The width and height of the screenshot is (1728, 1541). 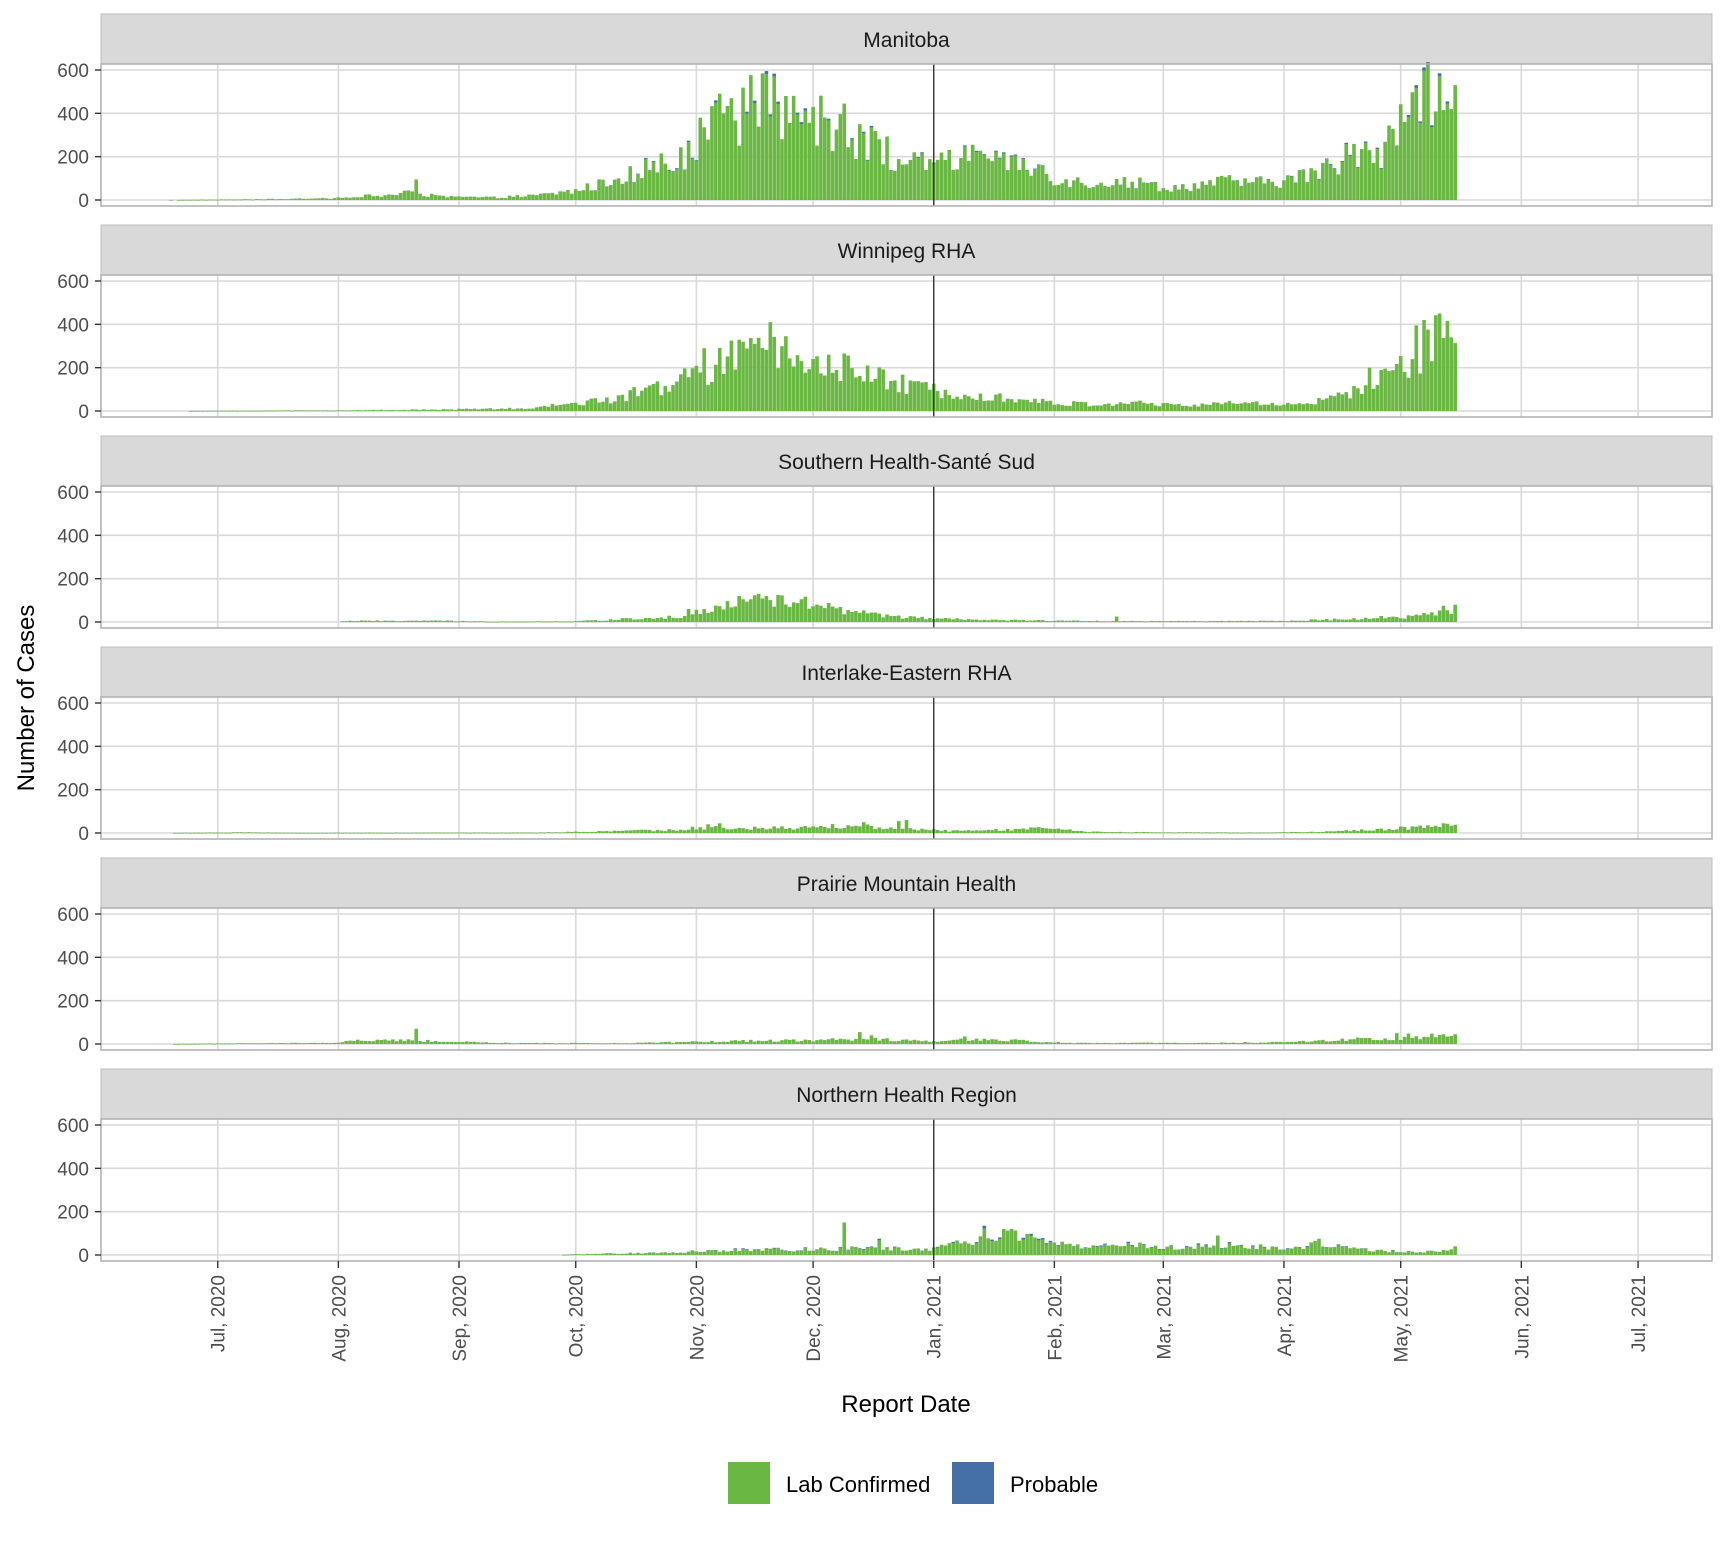 What do you see at coordinates (906, 462) in the screenshot?
I see `panel-title: Southern Health-Santé Sud` at bounding box center [906, 462].